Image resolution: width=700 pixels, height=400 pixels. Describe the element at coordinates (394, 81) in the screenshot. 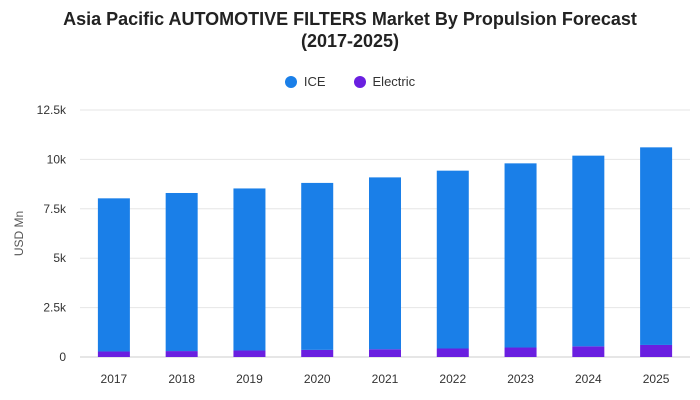

I see `legend-label-electric: Electric` at that location.